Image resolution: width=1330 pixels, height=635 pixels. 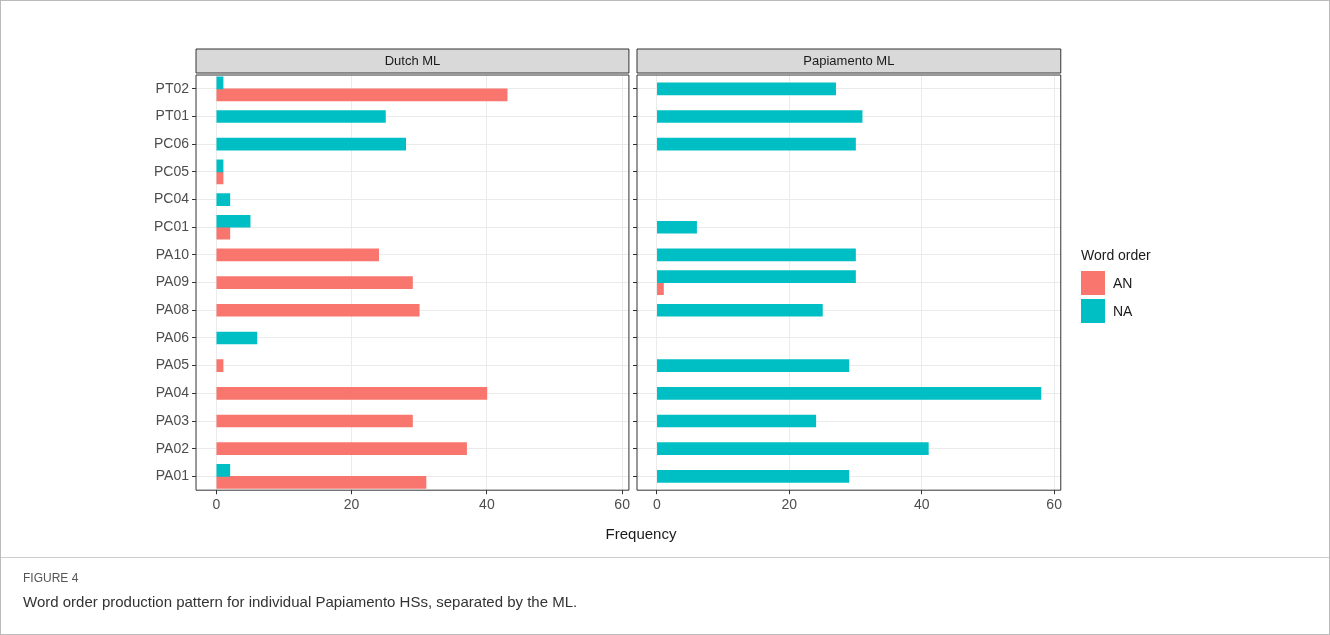 What do you see at coordinates (300, 601) in the screenshot?
I see `text: Word order production pattern for individual Papiamento HSs, separated by the ML.` at bounding box center [300, 601].